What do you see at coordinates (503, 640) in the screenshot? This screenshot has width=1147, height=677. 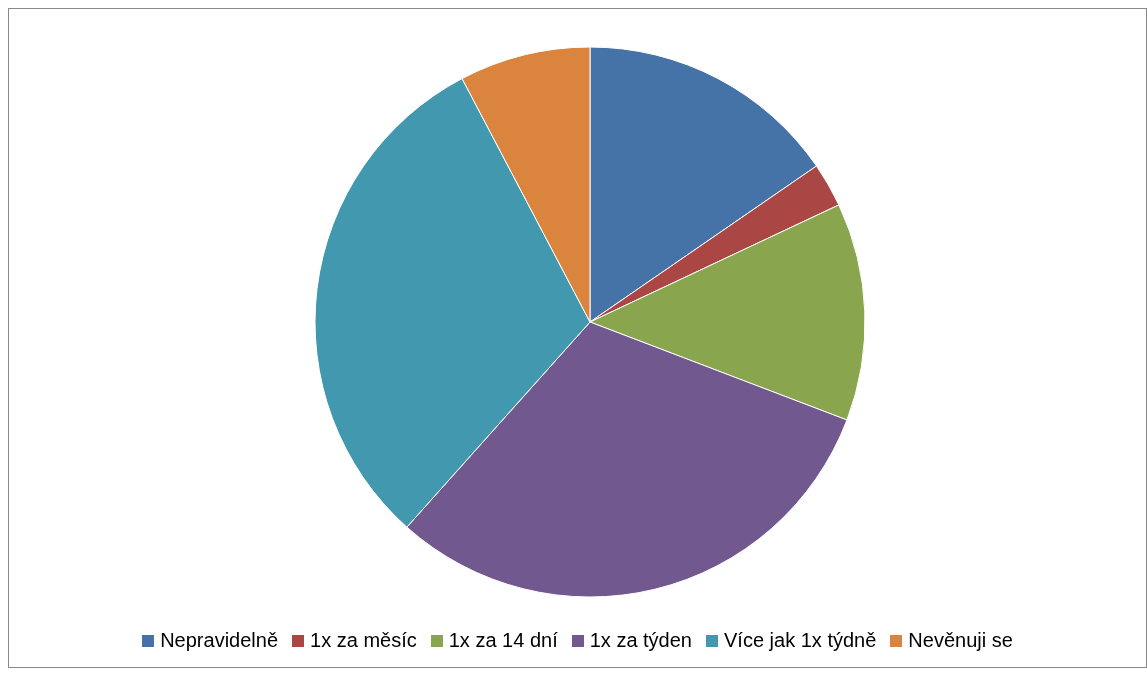 I see `legend-label: 1x za 14 dní` at bounding box center [503, 640].